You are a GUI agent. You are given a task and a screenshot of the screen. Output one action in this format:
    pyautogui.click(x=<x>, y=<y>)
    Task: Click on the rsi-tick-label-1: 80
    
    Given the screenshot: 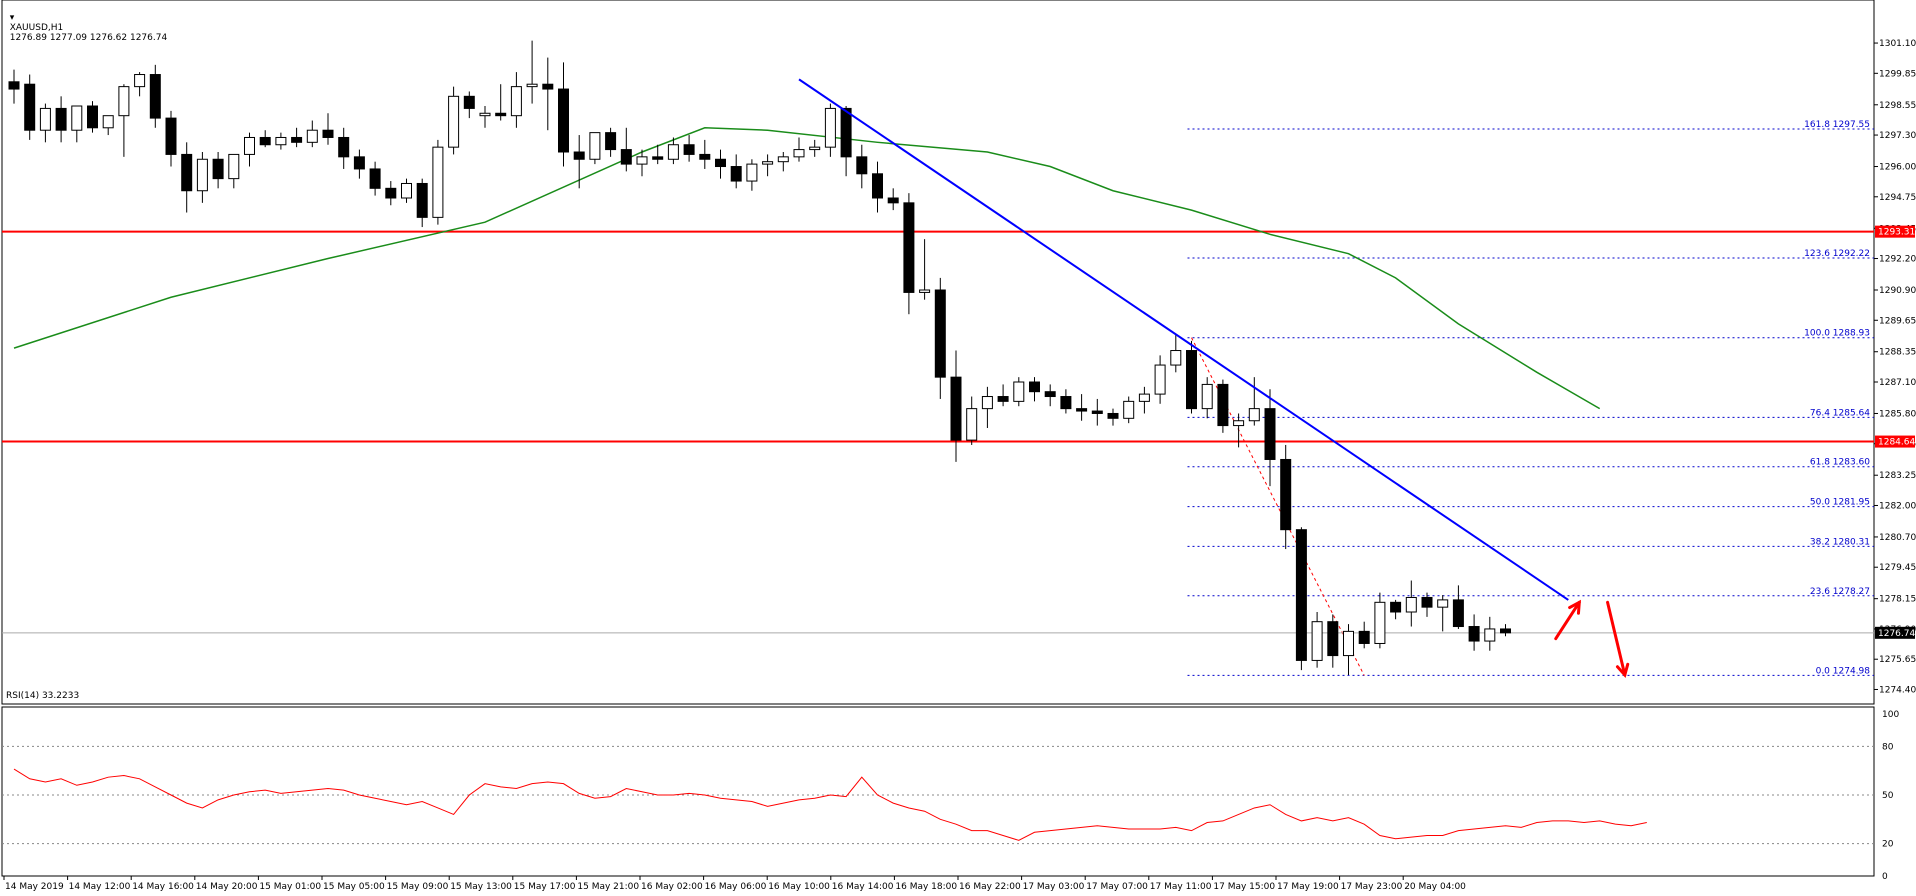 What is the action you would take?
    pyautogui.click(x=1888, y=747)
    